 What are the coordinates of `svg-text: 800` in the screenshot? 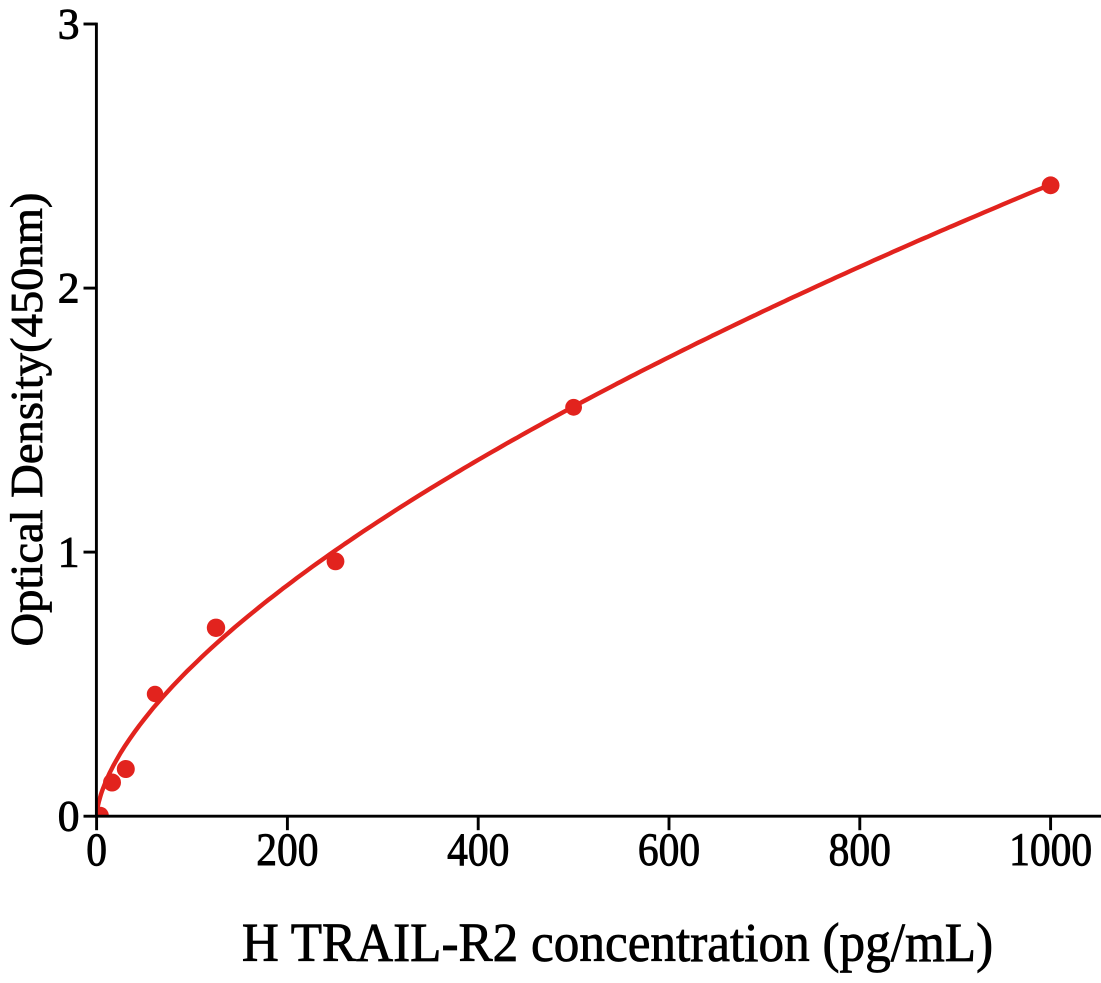 It's located at (860, 850).